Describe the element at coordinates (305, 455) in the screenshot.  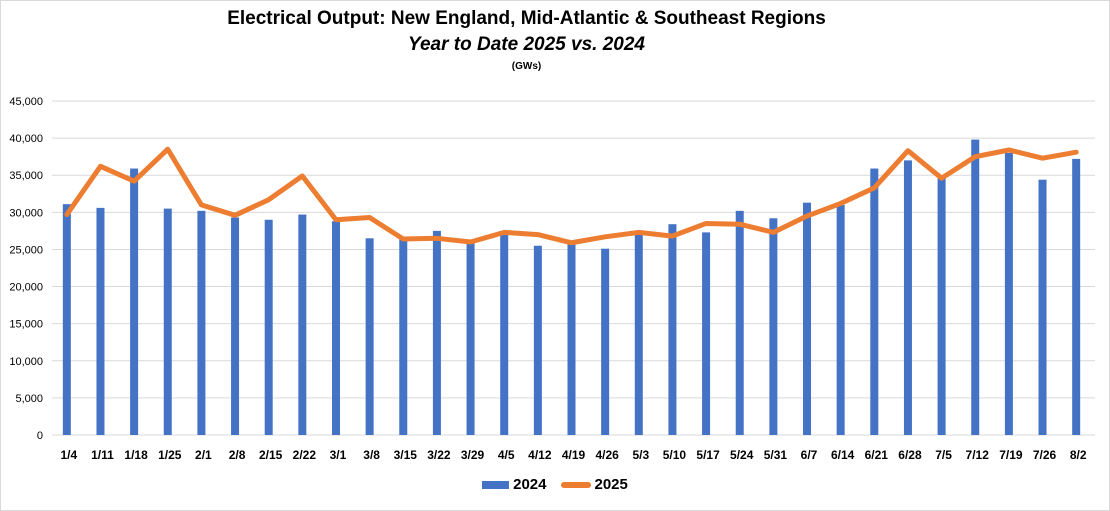
I see `x-tick-label: 2/22` at that location.